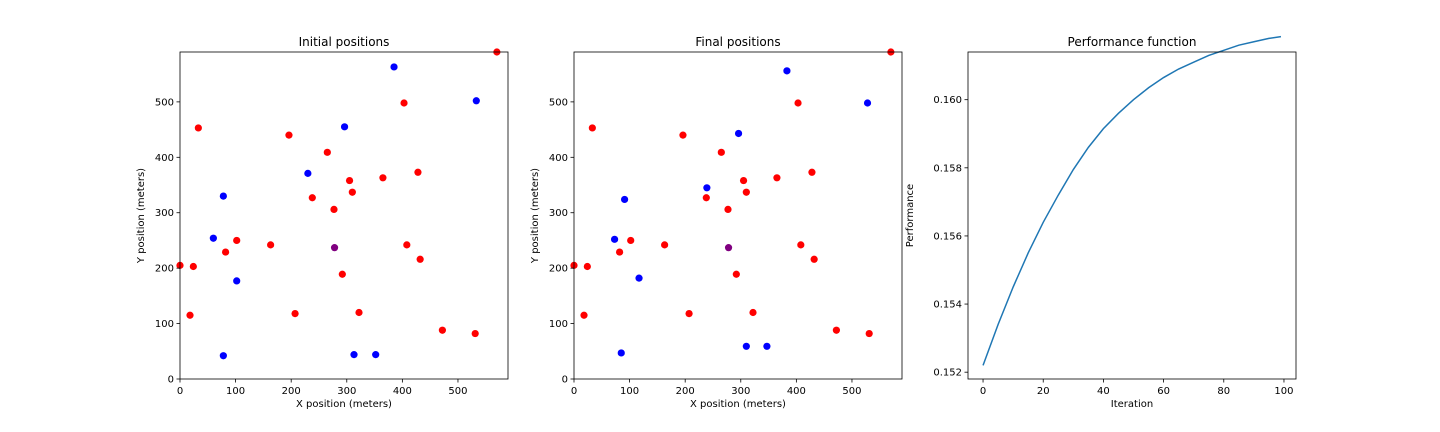 This screenshot has height=432, width=1440. Describe the element at coordinates (737, 42) in the screenshot. I see `chart-title: Final positions` at that location.